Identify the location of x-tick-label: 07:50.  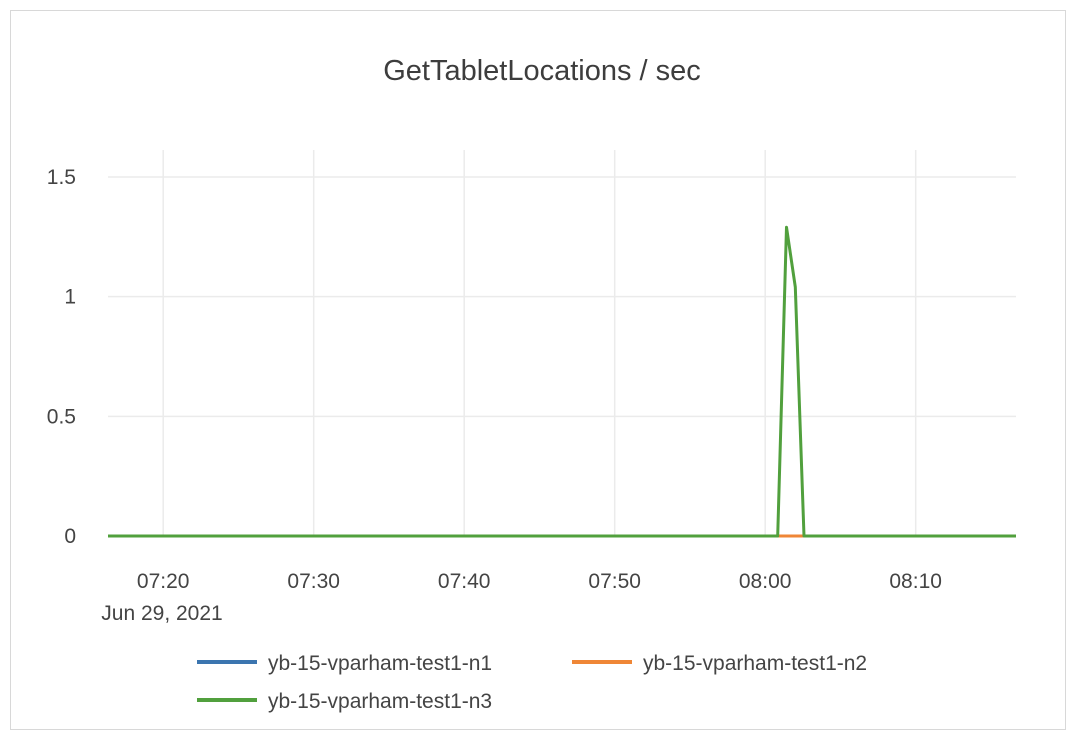
(614, 581).